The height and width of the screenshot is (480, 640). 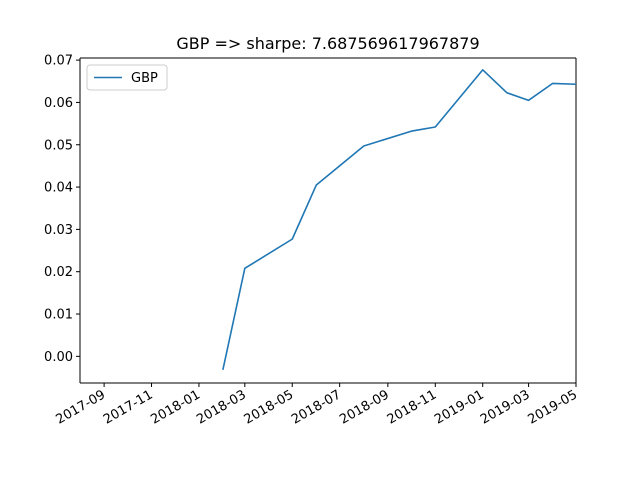 I want to click on y-tick-label: 0.01, so click(x=58, y=315).